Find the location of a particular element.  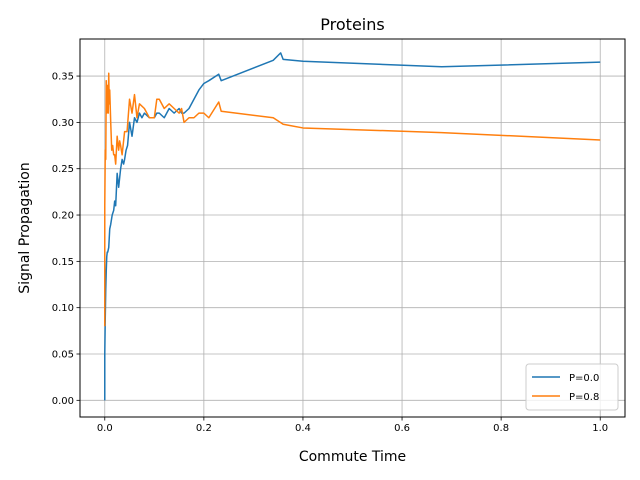

x-tick-label: 0.2 is located at coordinates (204, 428).